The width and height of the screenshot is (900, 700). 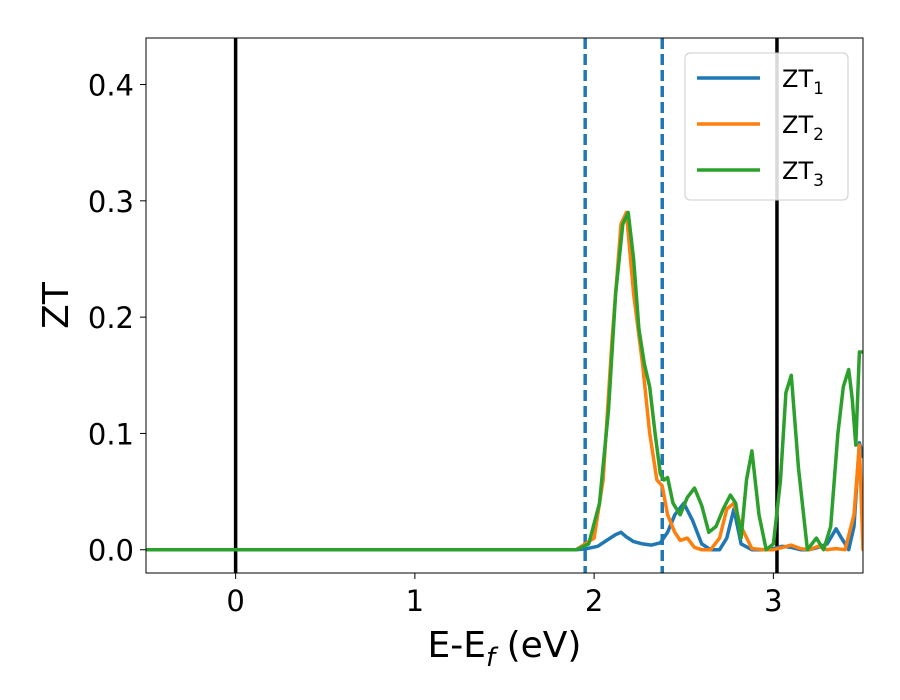 I want to click on legend-label-zt2: ZT2, so click(x=803, y=128).